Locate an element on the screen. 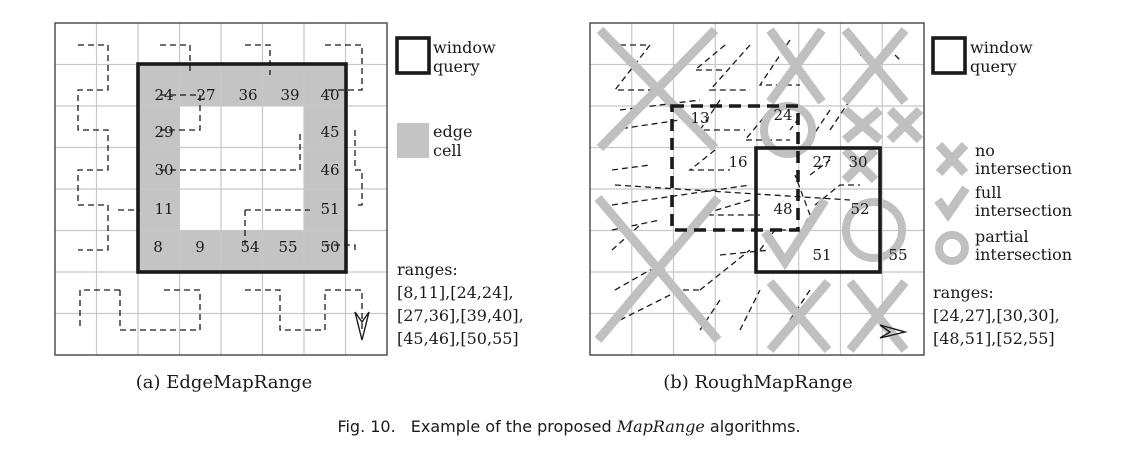 The image size is (1138, 452). ranges-line: [48,51],[52,55] is located at coordinates (994, 338).